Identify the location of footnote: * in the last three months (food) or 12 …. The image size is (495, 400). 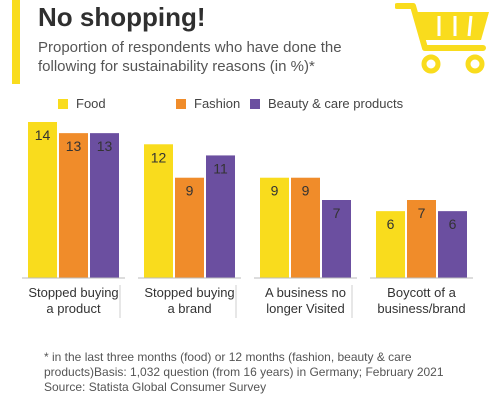
(264, 372).